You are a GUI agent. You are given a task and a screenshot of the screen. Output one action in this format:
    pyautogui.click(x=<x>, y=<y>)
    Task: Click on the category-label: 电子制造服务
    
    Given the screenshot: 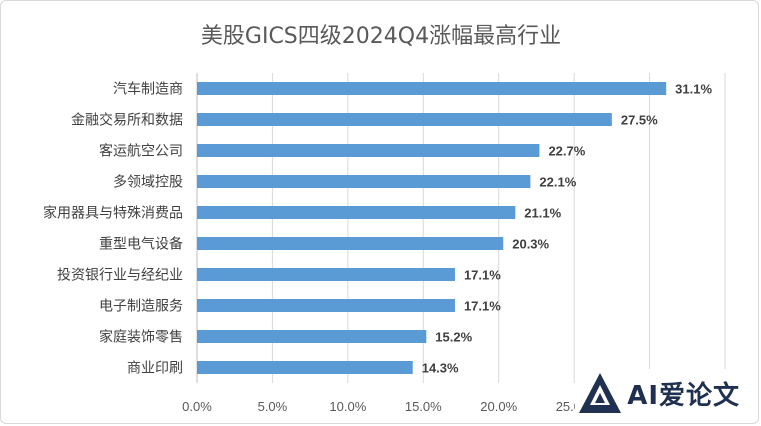 What is the action you would take?
    pyautogui.click(x=141, y=307)
    